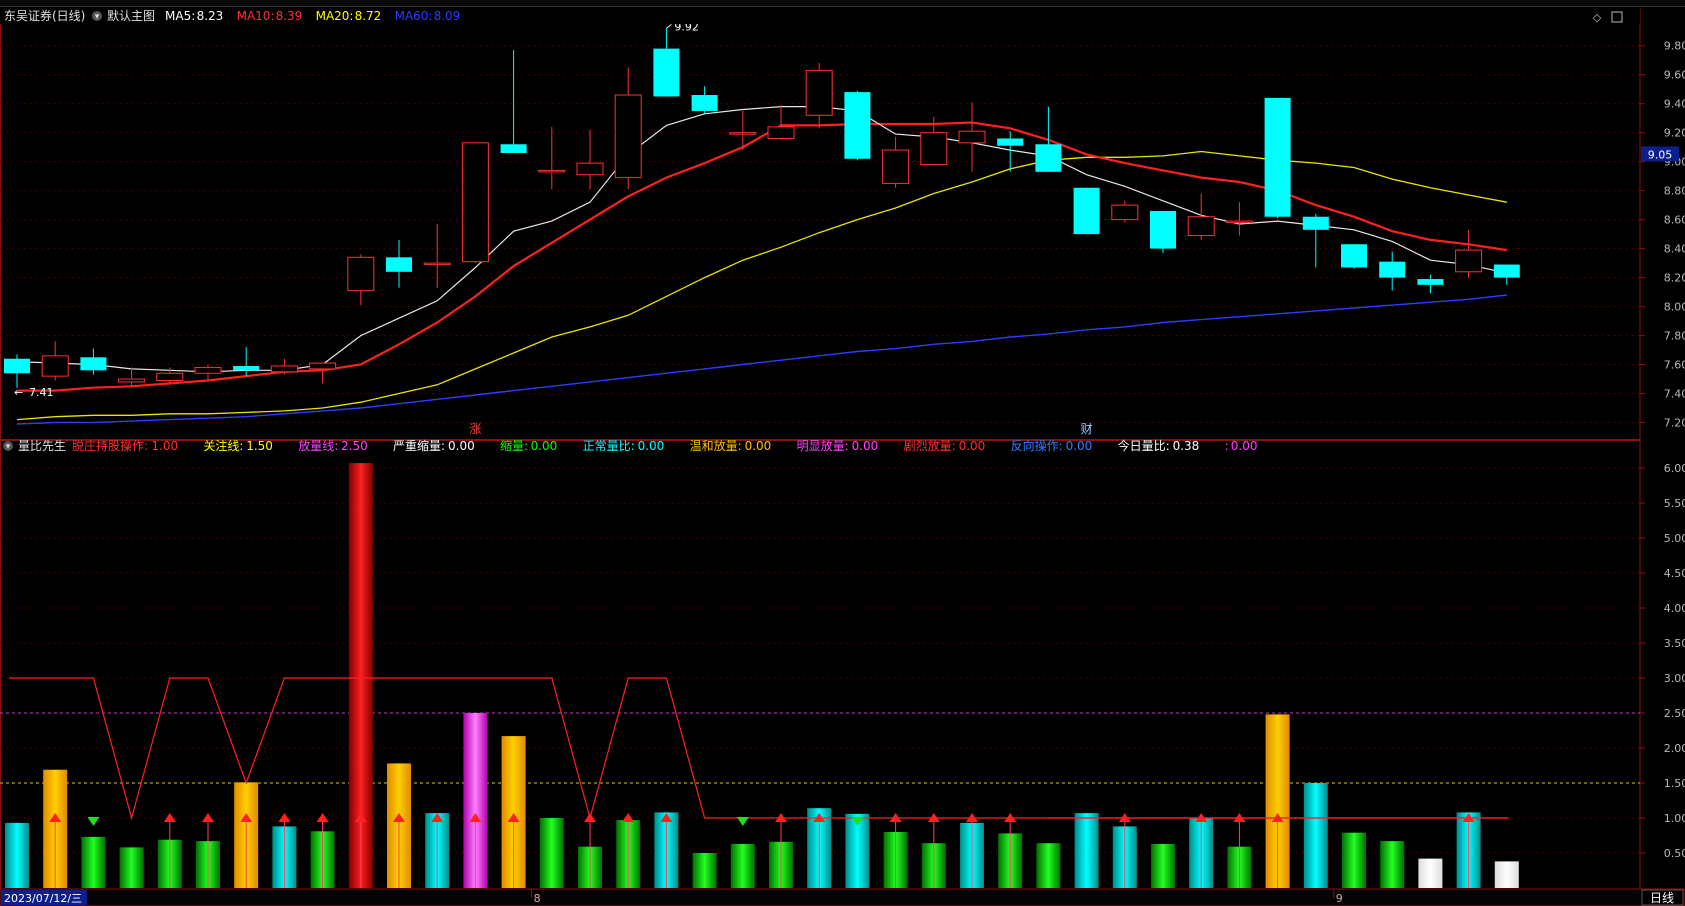 This screenshot has width=1685, height=906. What do you see at coordinates (256, 16) in the screenshot?
I see `ma10-label: MA10:` at bounding box center [256, 16].